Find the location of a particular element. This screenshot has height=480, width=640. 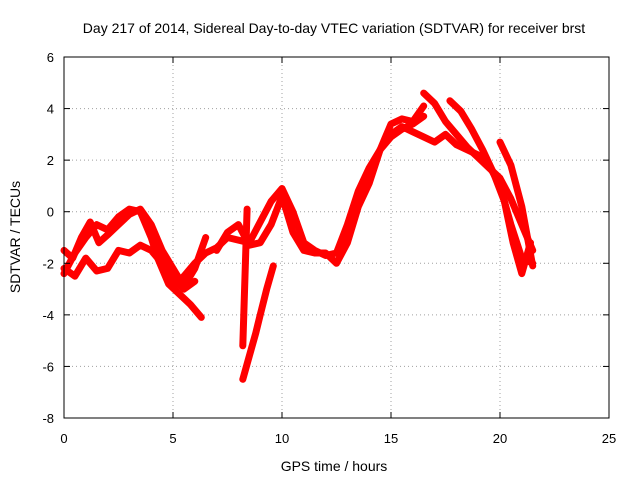

y-tick-label: -8 is located at coordinates (48, 418).